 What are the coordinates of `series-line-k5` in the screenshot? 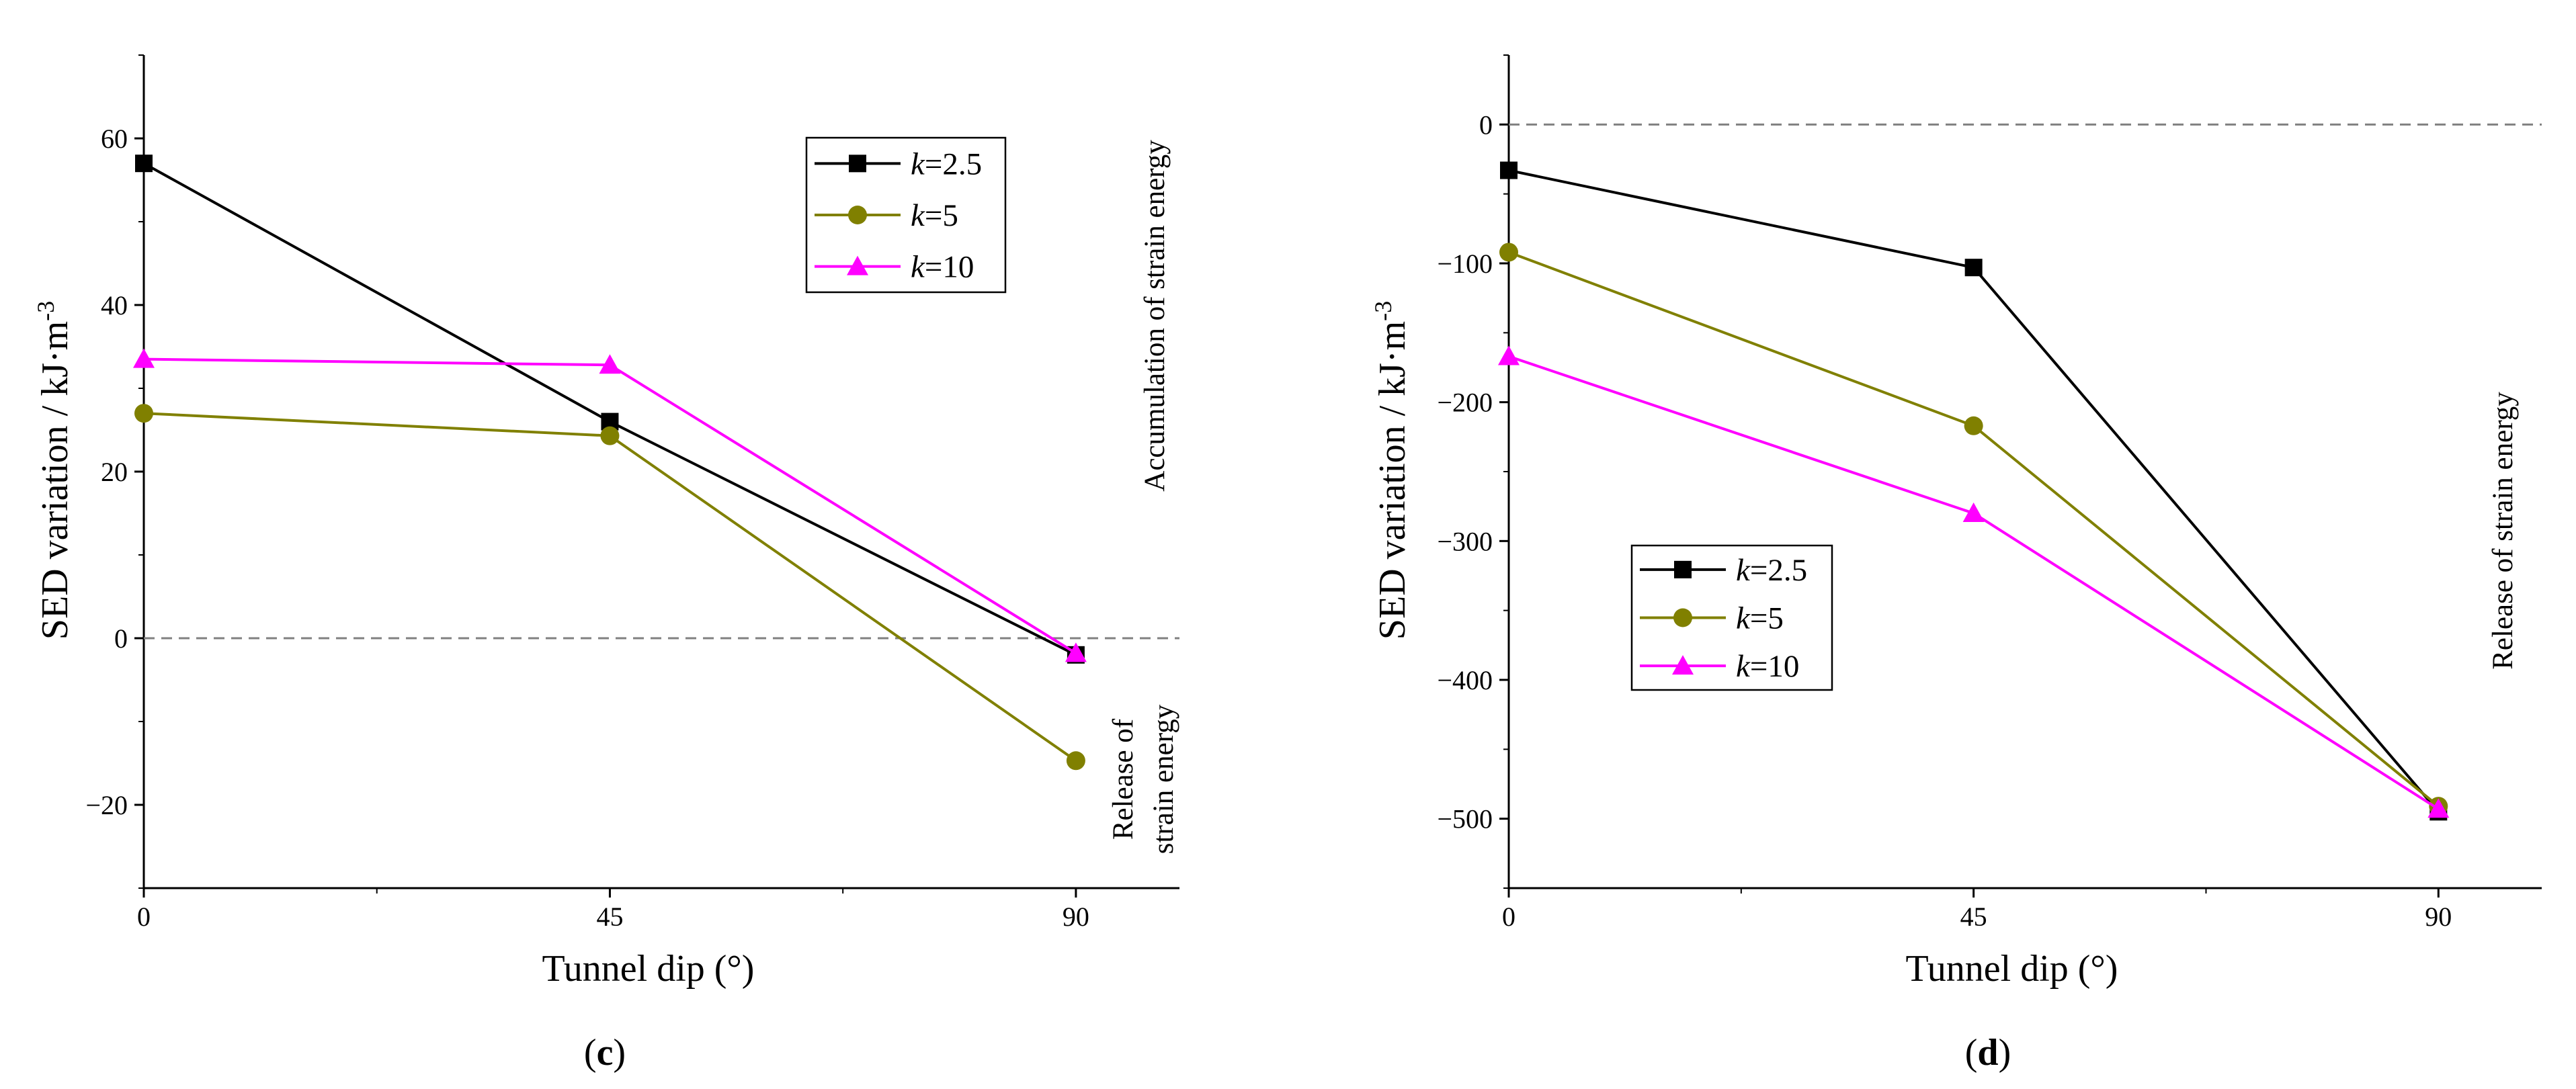 It's located at (610, 587).